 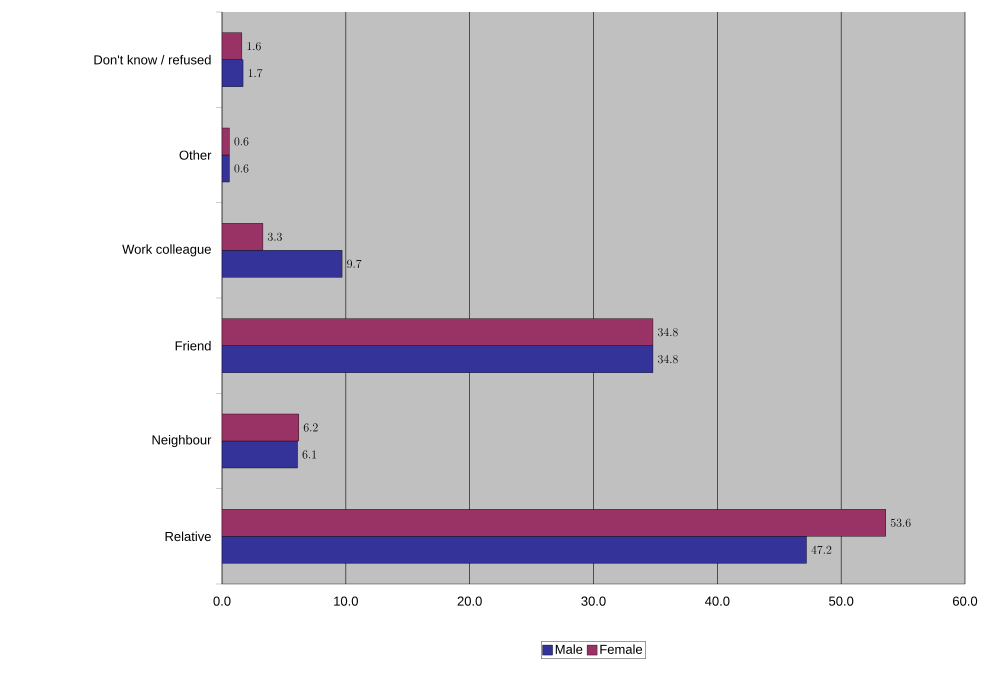 I want to click on data-label: 9.7, so click(x=354, y=264).